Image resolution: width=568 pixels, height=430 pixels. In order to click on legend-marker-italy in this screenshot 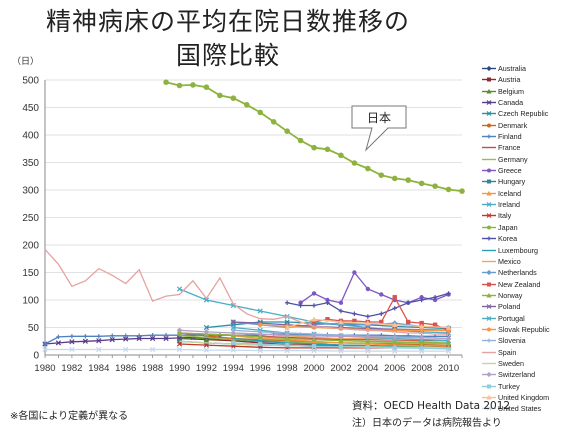, I will do `click(489, 216)`.